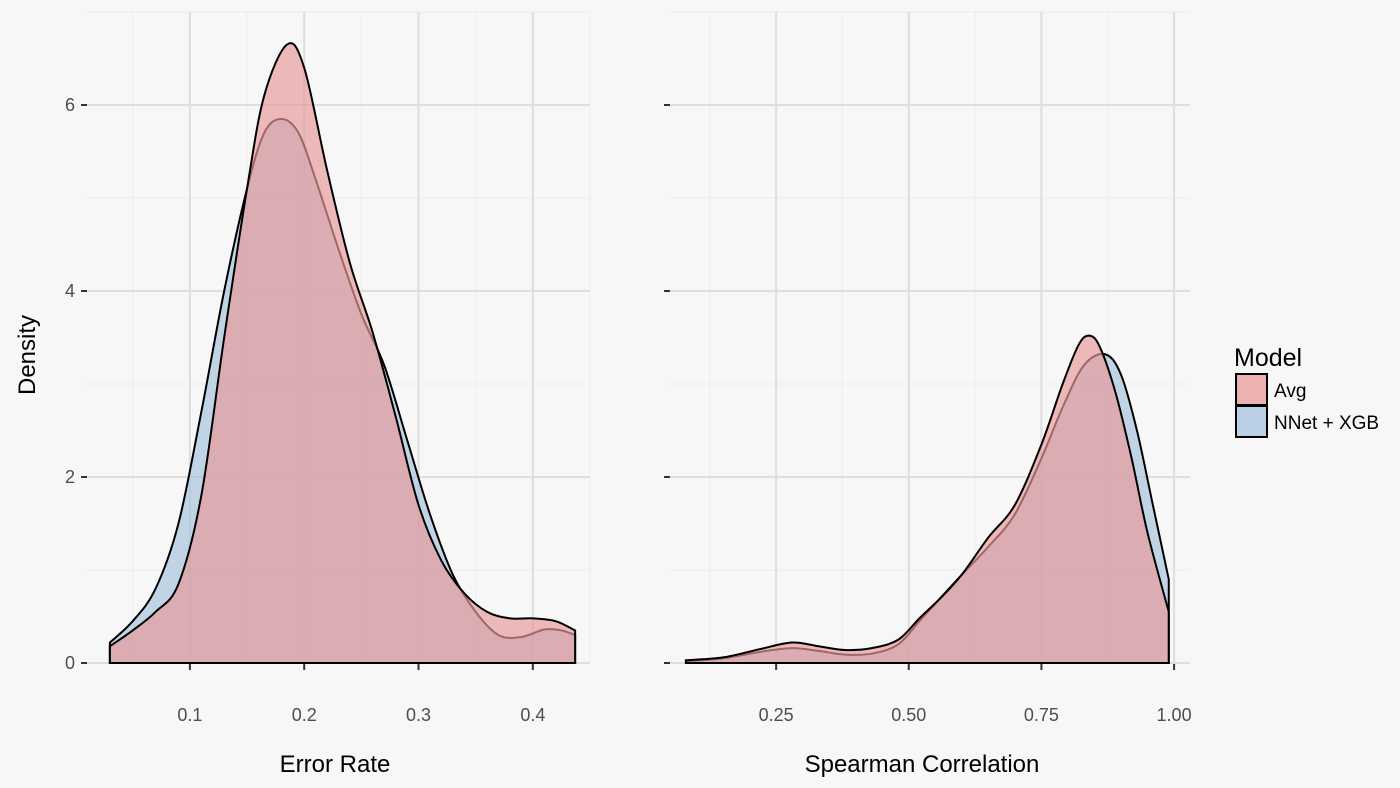 The height and width of the screenshot is (788, 1400). What do you see at coordinates (304, 715) in the screenshot?
I see `x-tick-label: 0.2` at bounding box center [304, 715].